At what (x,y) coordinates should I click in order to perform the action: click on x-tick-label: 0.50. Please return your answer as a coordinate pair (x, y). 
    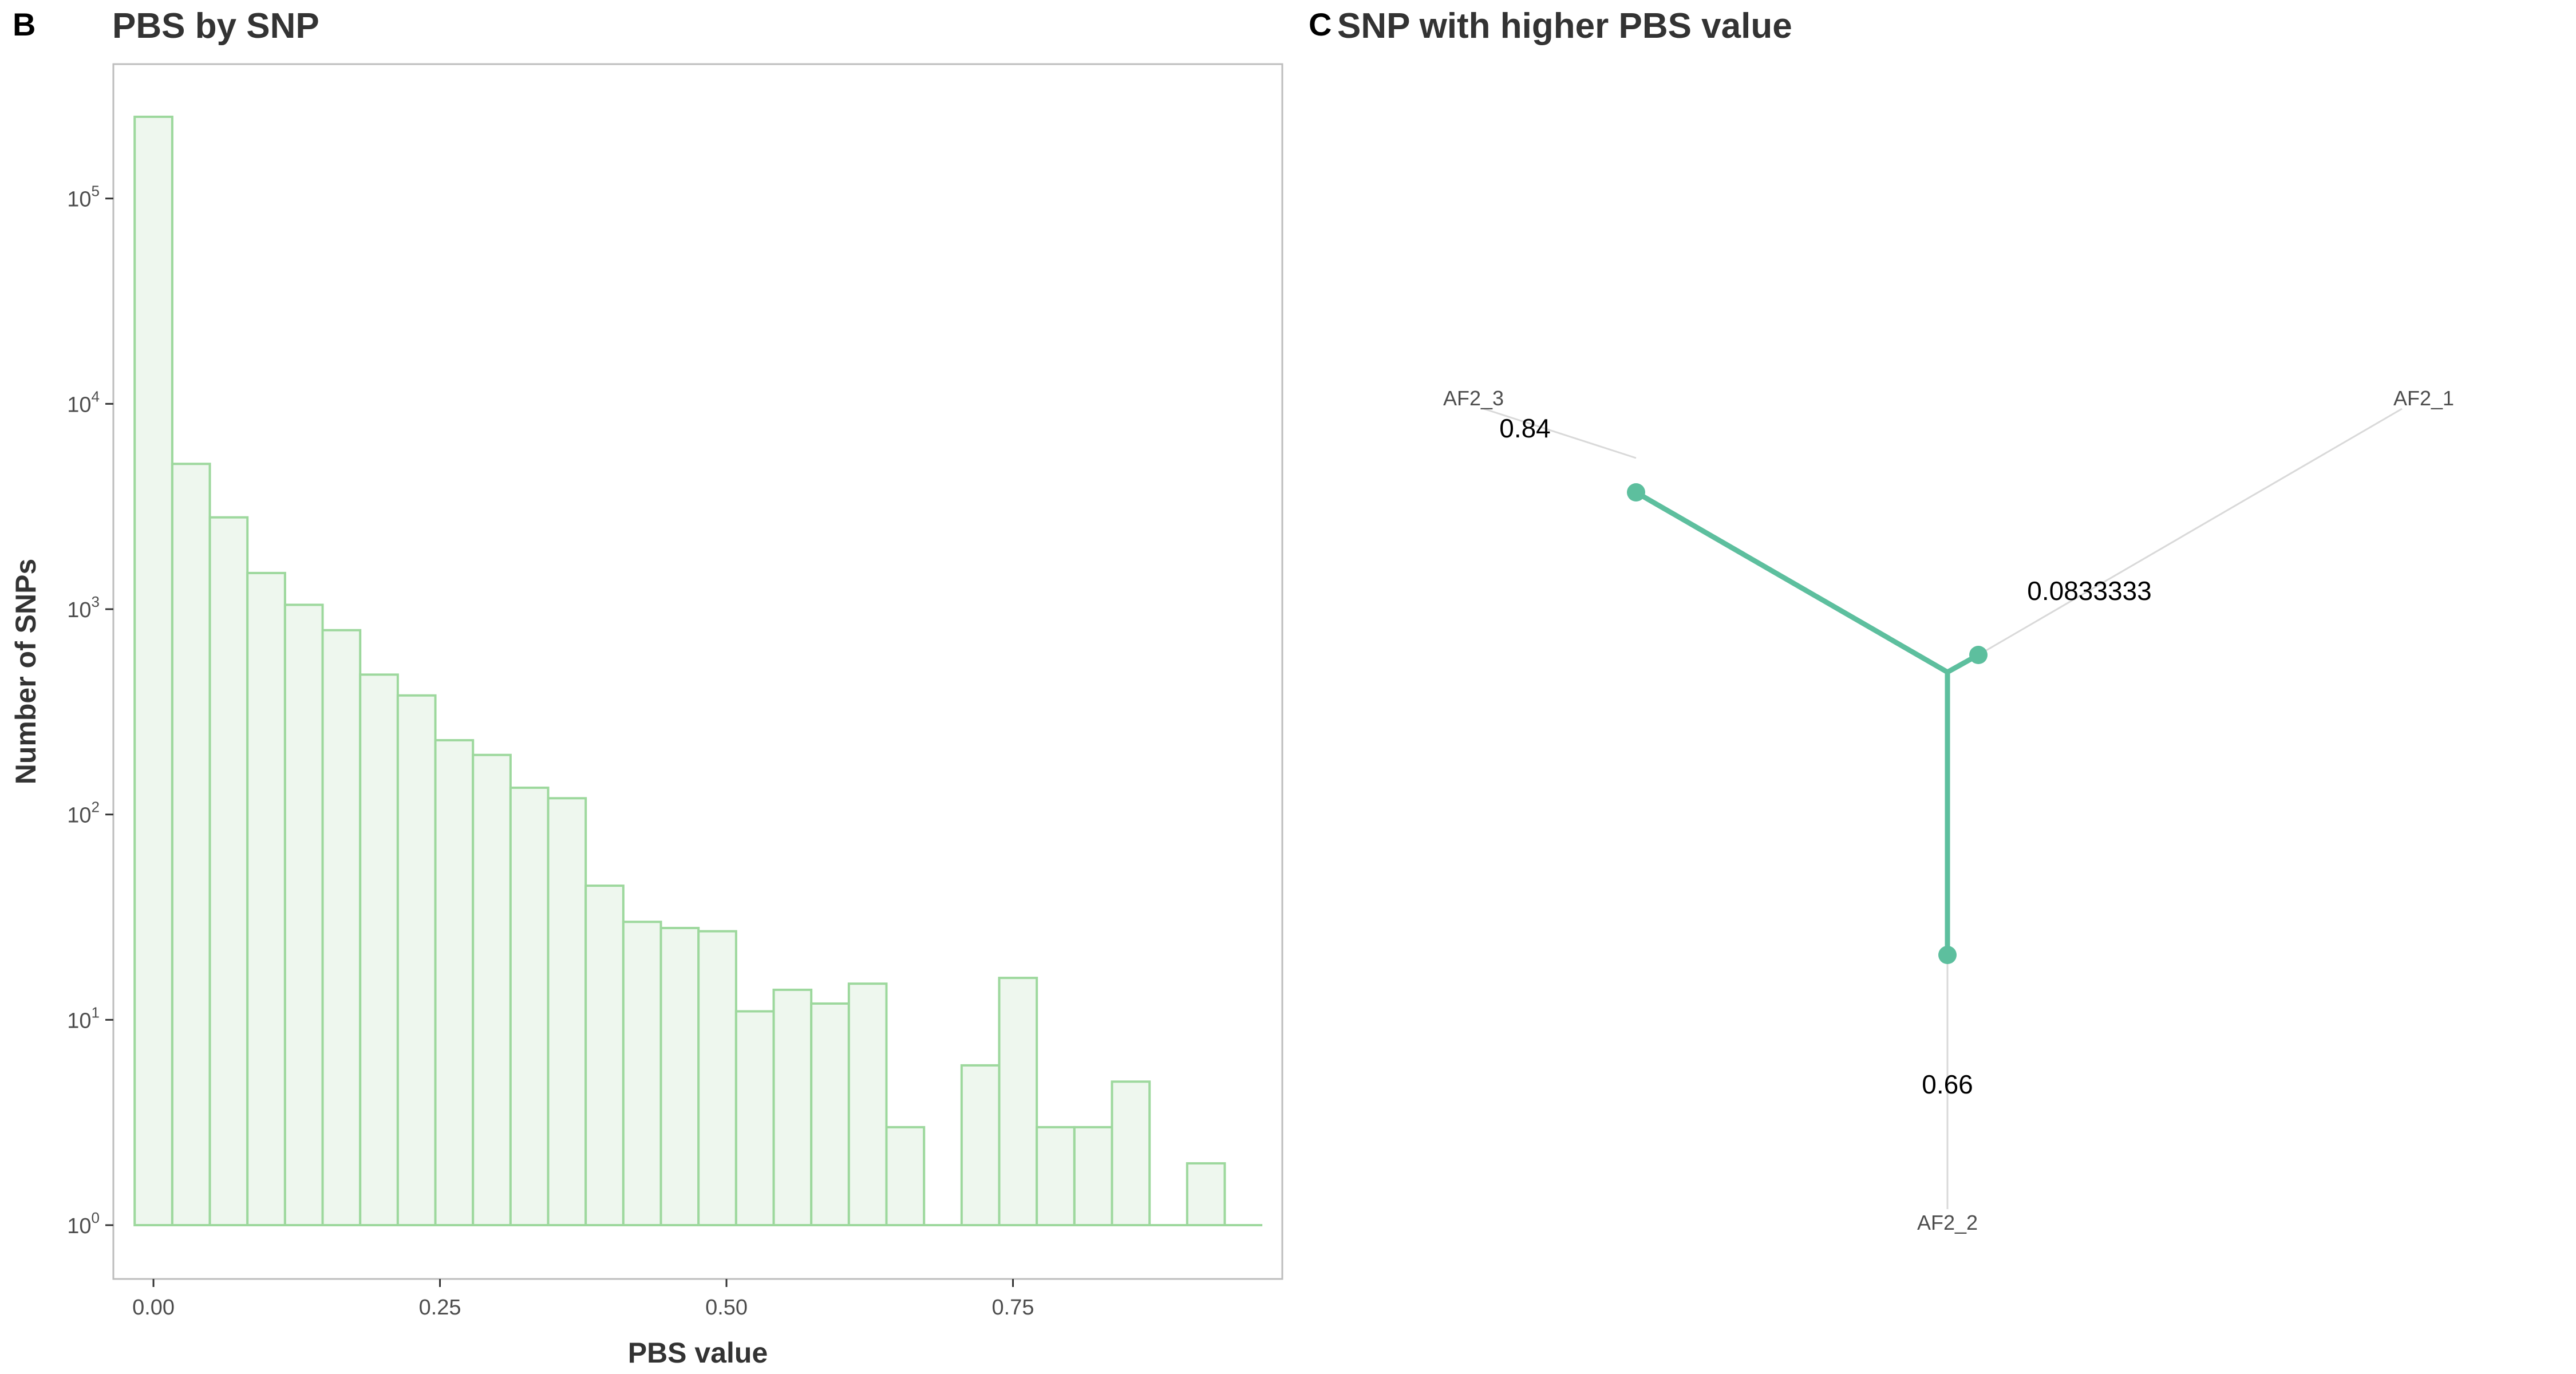
    Looking at the image, I should click on (726, 1308).